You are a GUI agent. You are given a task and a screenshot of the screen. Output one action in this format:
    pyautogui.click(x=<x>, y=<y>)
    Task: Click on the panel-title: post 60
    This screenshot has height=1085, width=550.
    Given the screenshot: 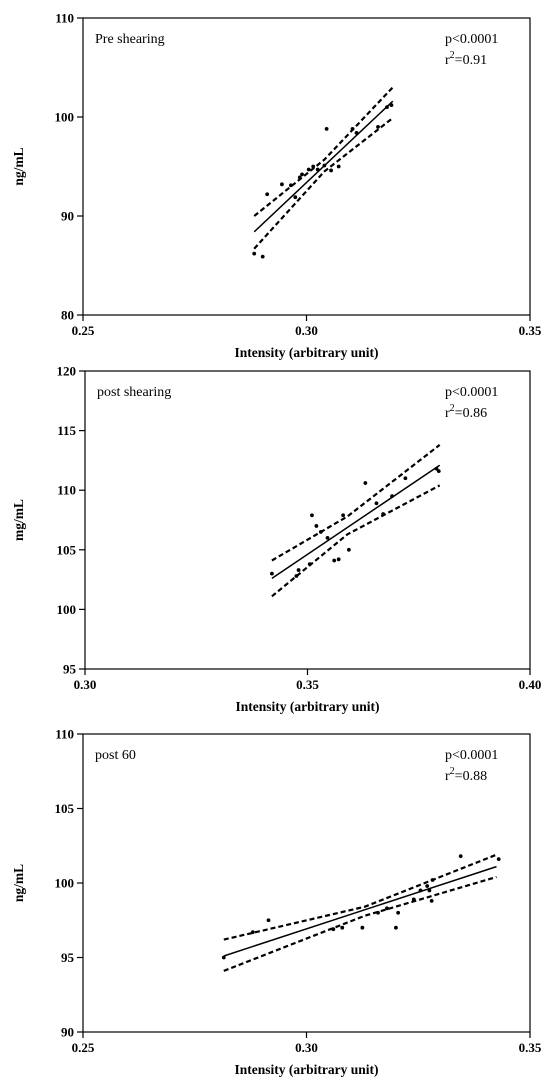 What is the action you would take?
    pyautogui.click(x=115, y=755)
    